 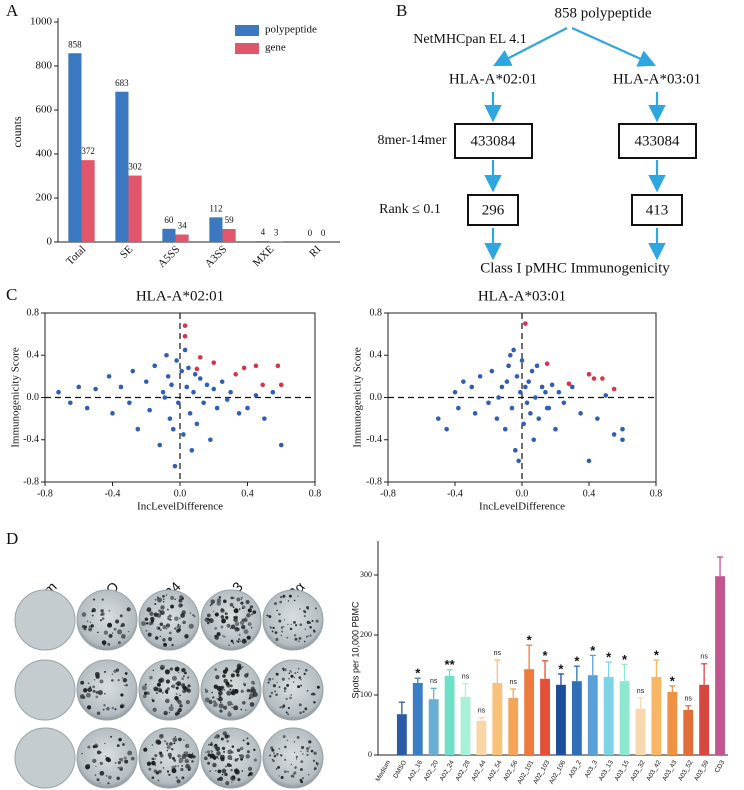 What do you see at coordinates (366, 694) in the screenshot?
I see `y-tick-label: 100` at bounding box center [366, 694].